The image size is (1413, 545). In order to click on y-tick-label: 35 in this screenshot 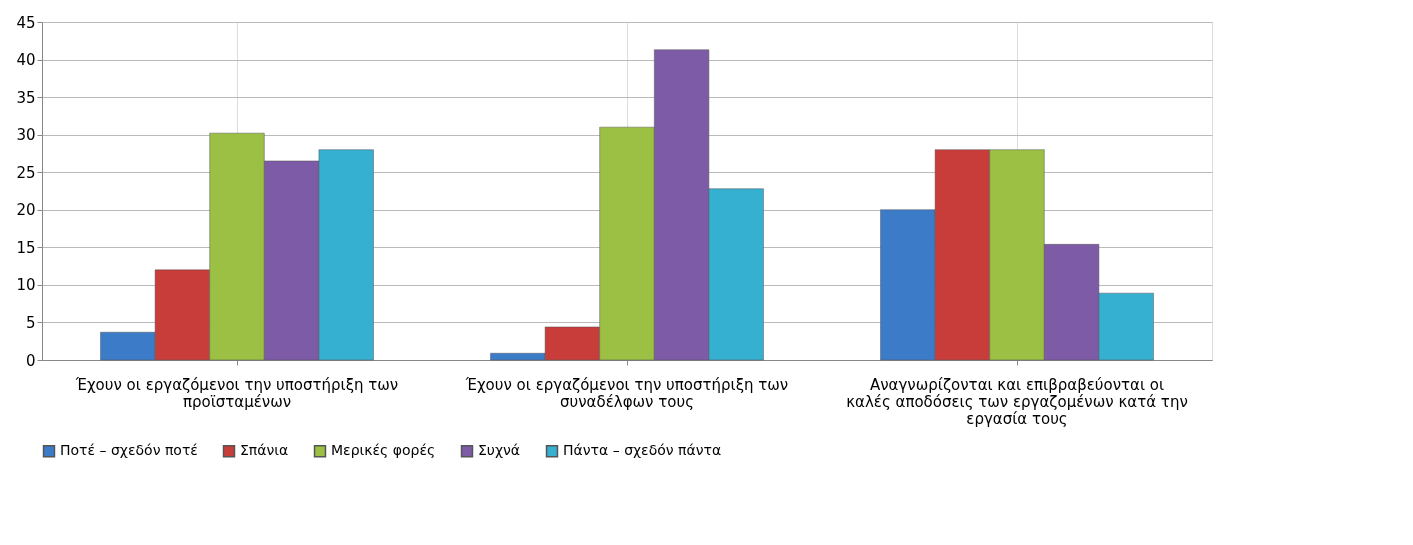, I will do `click(26, 97)`.